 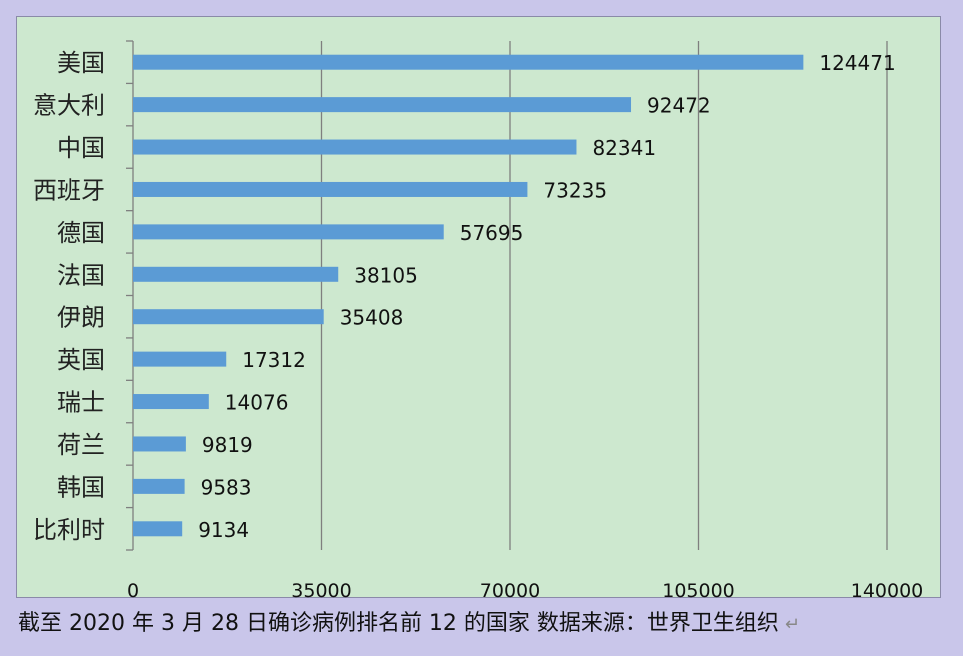 I want to click on category-label-1: 意大利, so click(x=69, y=106).